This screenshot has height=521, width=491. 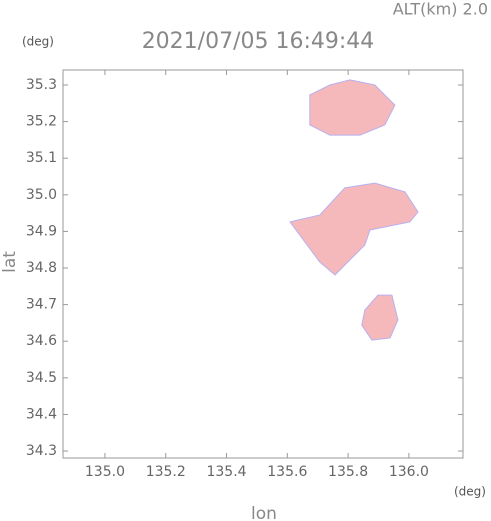 I want to click on y-tick-label: 34.5, so click(x=41, y=378).